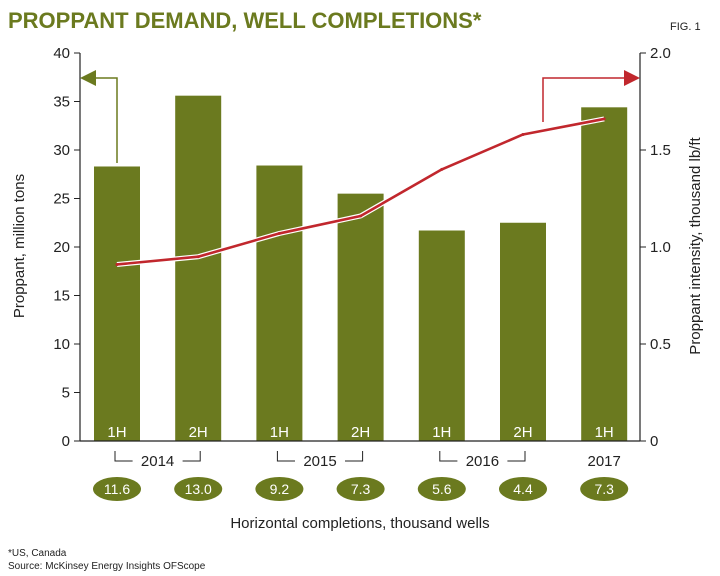 Image resolution: width=720 pixels, height=576 pixels. Describe the element at coordinates (61, 199) in the screenshot. I see `y-left-tick-label: 25` at that location.